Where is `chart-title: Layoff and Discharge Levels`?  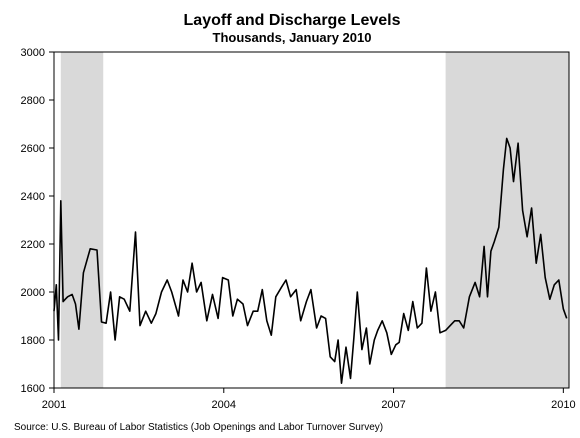
chart-title: Layoff and Discharge Levels is located at coordinates (292, 20).